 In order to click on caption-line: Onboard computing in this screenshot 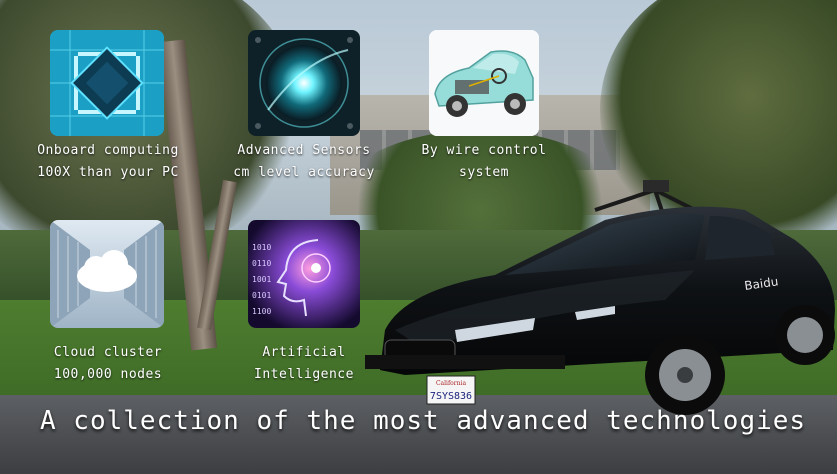, I will do `click(108, 150)`.